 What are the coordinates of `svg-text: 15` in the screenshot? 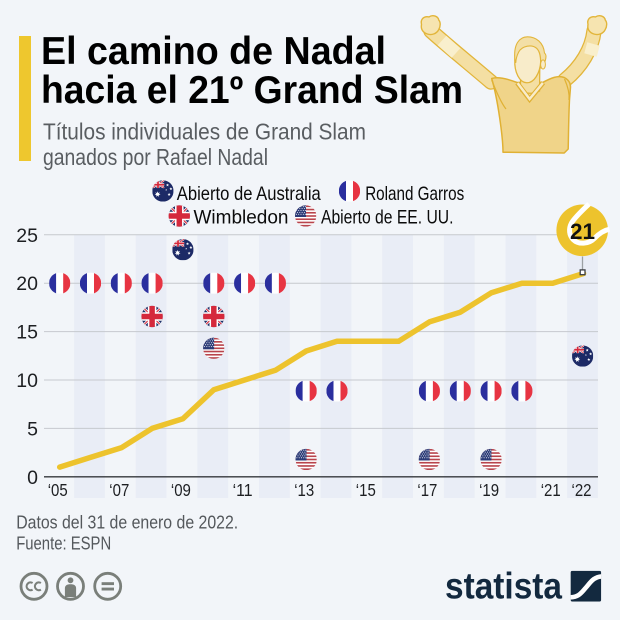 It's located at (27, 333).